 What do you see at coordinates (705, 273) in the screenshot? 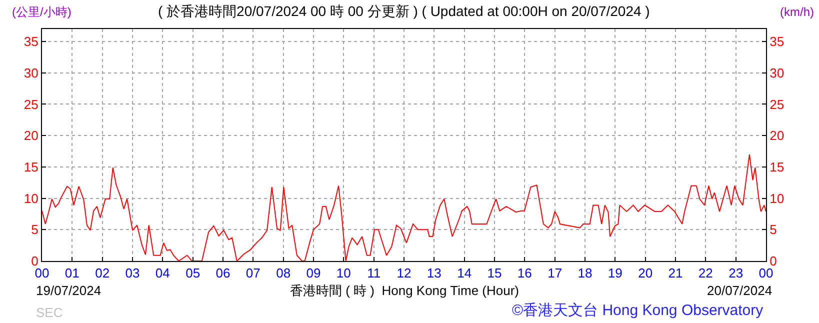
I see `x-tick-label: 22` at bounding box center [705, 273].